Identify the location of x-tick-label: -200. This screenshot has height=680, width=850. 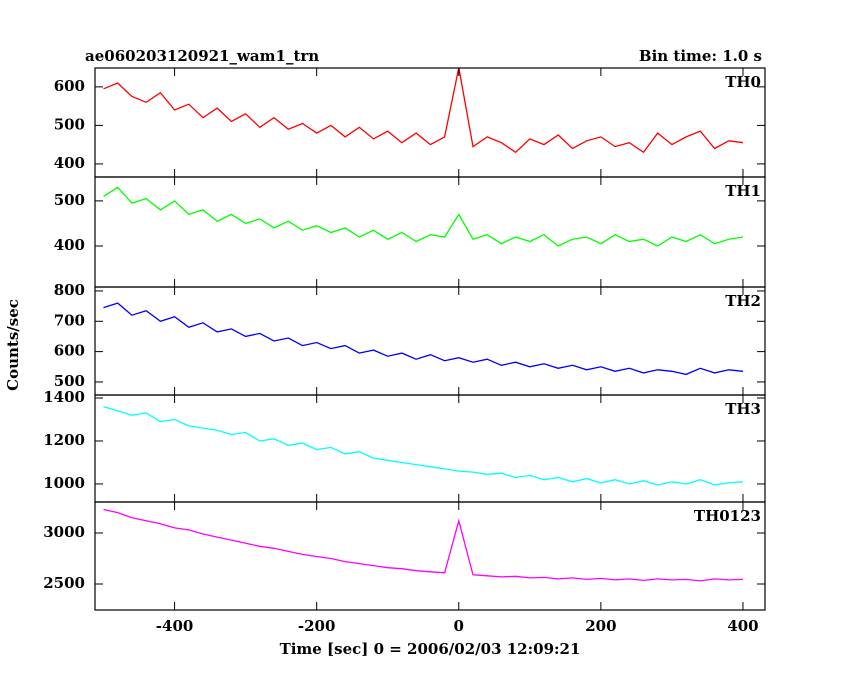
(317, 626).